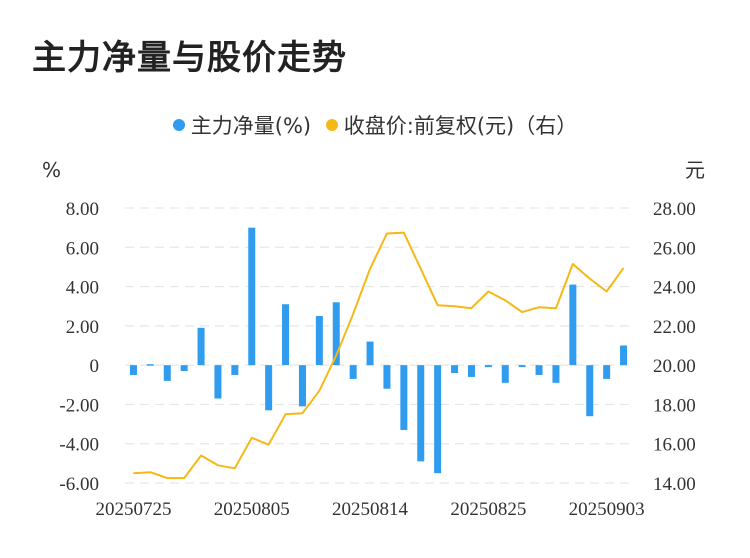 This screenshot has width=750, height=558. Describe the element at coordinates (674, 248) in the screenshot. I see `y-right-tick-label: 26.00` at that location.